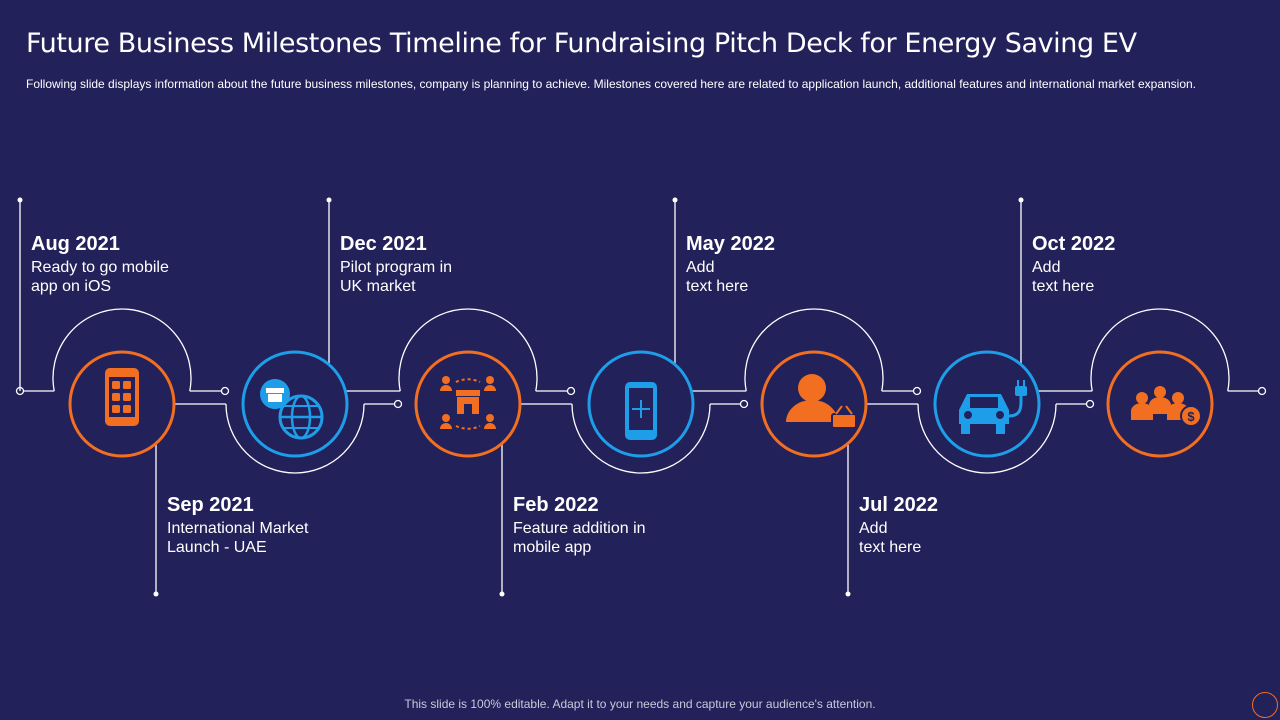  Describe the element at coordinates (292, 409) in the screenshot. I see `globe-store-icon` at that location.